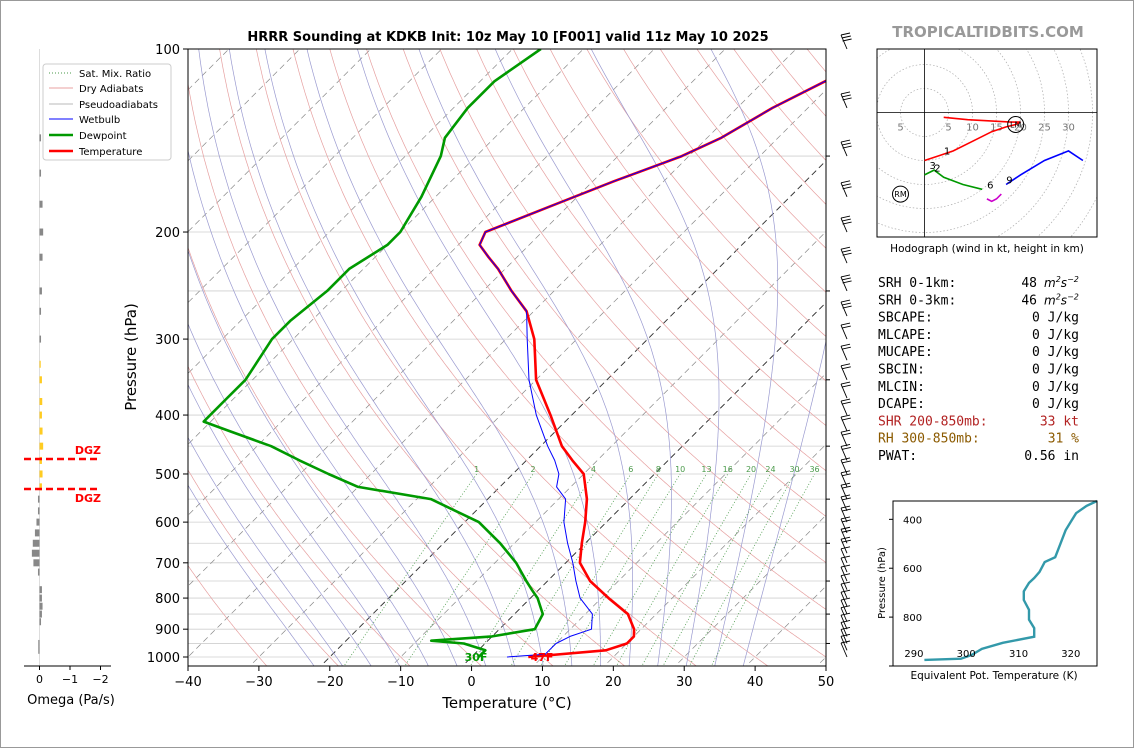 Image resolution: width=1134 pixels, height=753 pixels. Describe the element at coordinates (1059, 421) in the screenshot. I see `param-value: 33 kt` at that location.